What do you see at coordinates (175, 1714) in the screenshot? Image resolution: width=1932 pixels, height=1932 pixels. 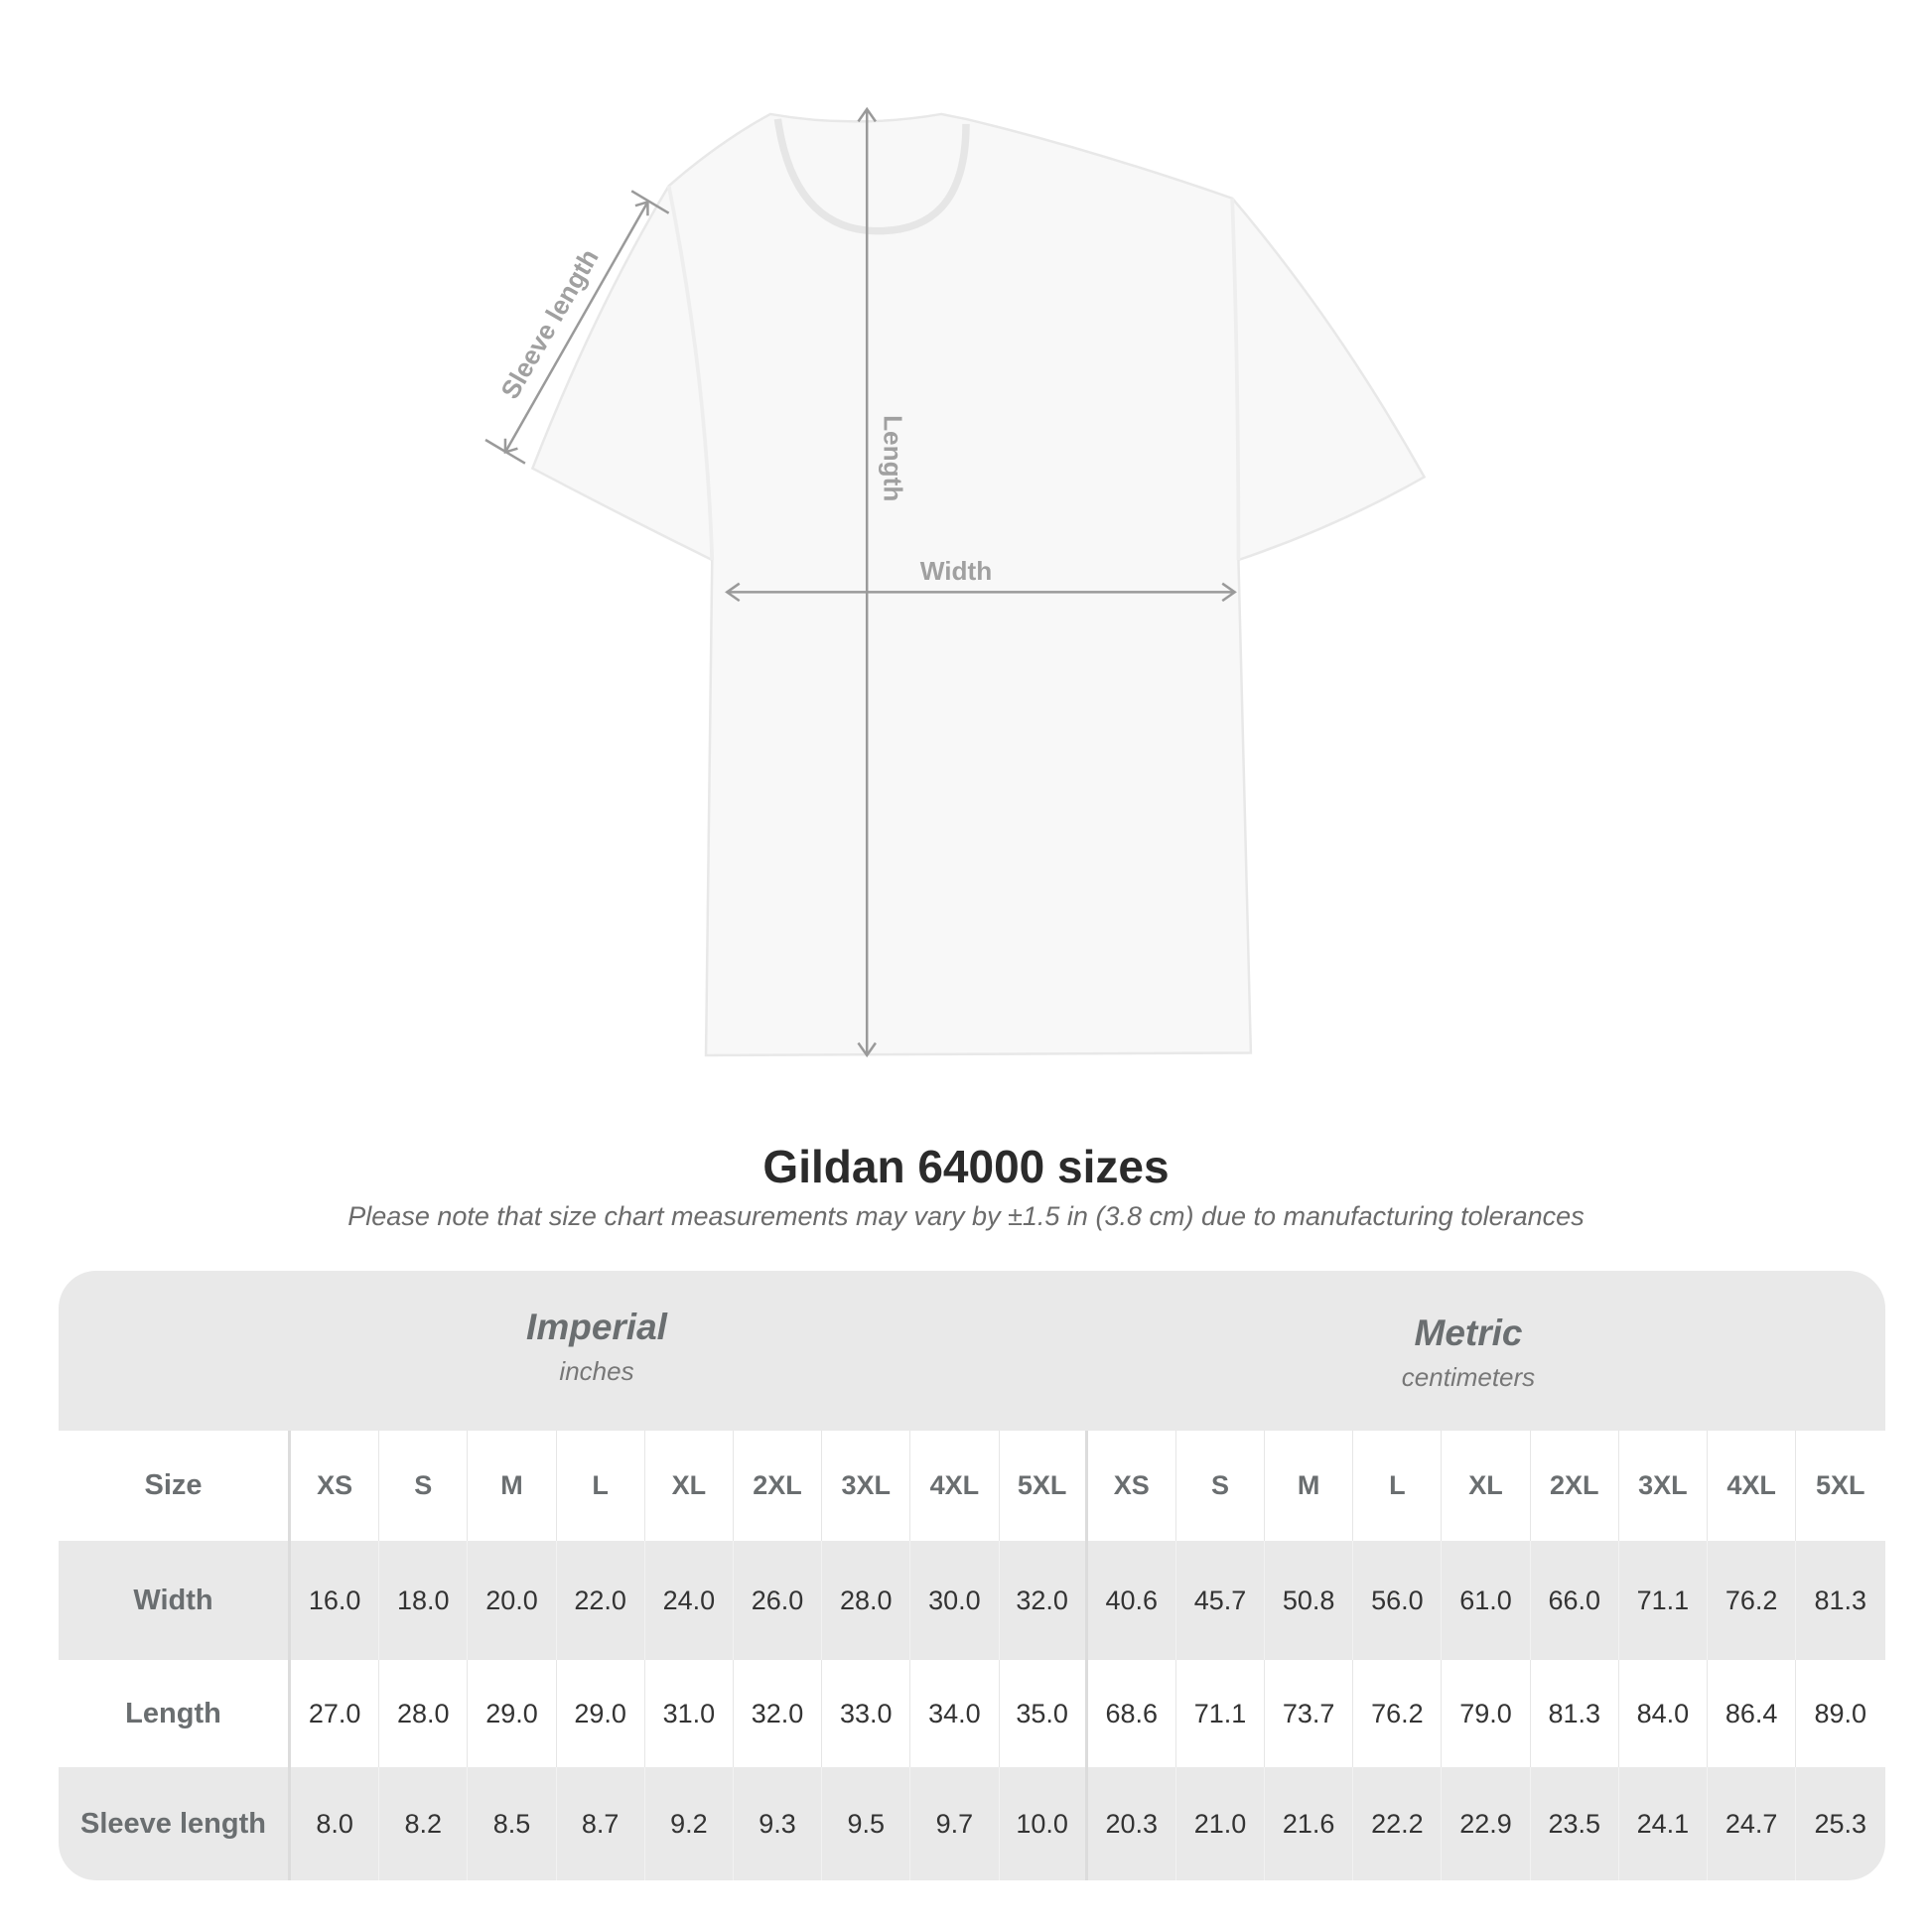 I see `row-label: Length` at bounding box center [175, 1714].